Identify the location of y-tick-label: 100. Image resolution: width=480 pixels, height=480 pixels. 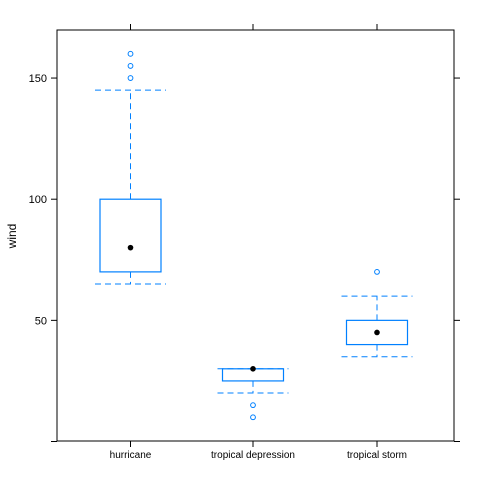
(38, 200).